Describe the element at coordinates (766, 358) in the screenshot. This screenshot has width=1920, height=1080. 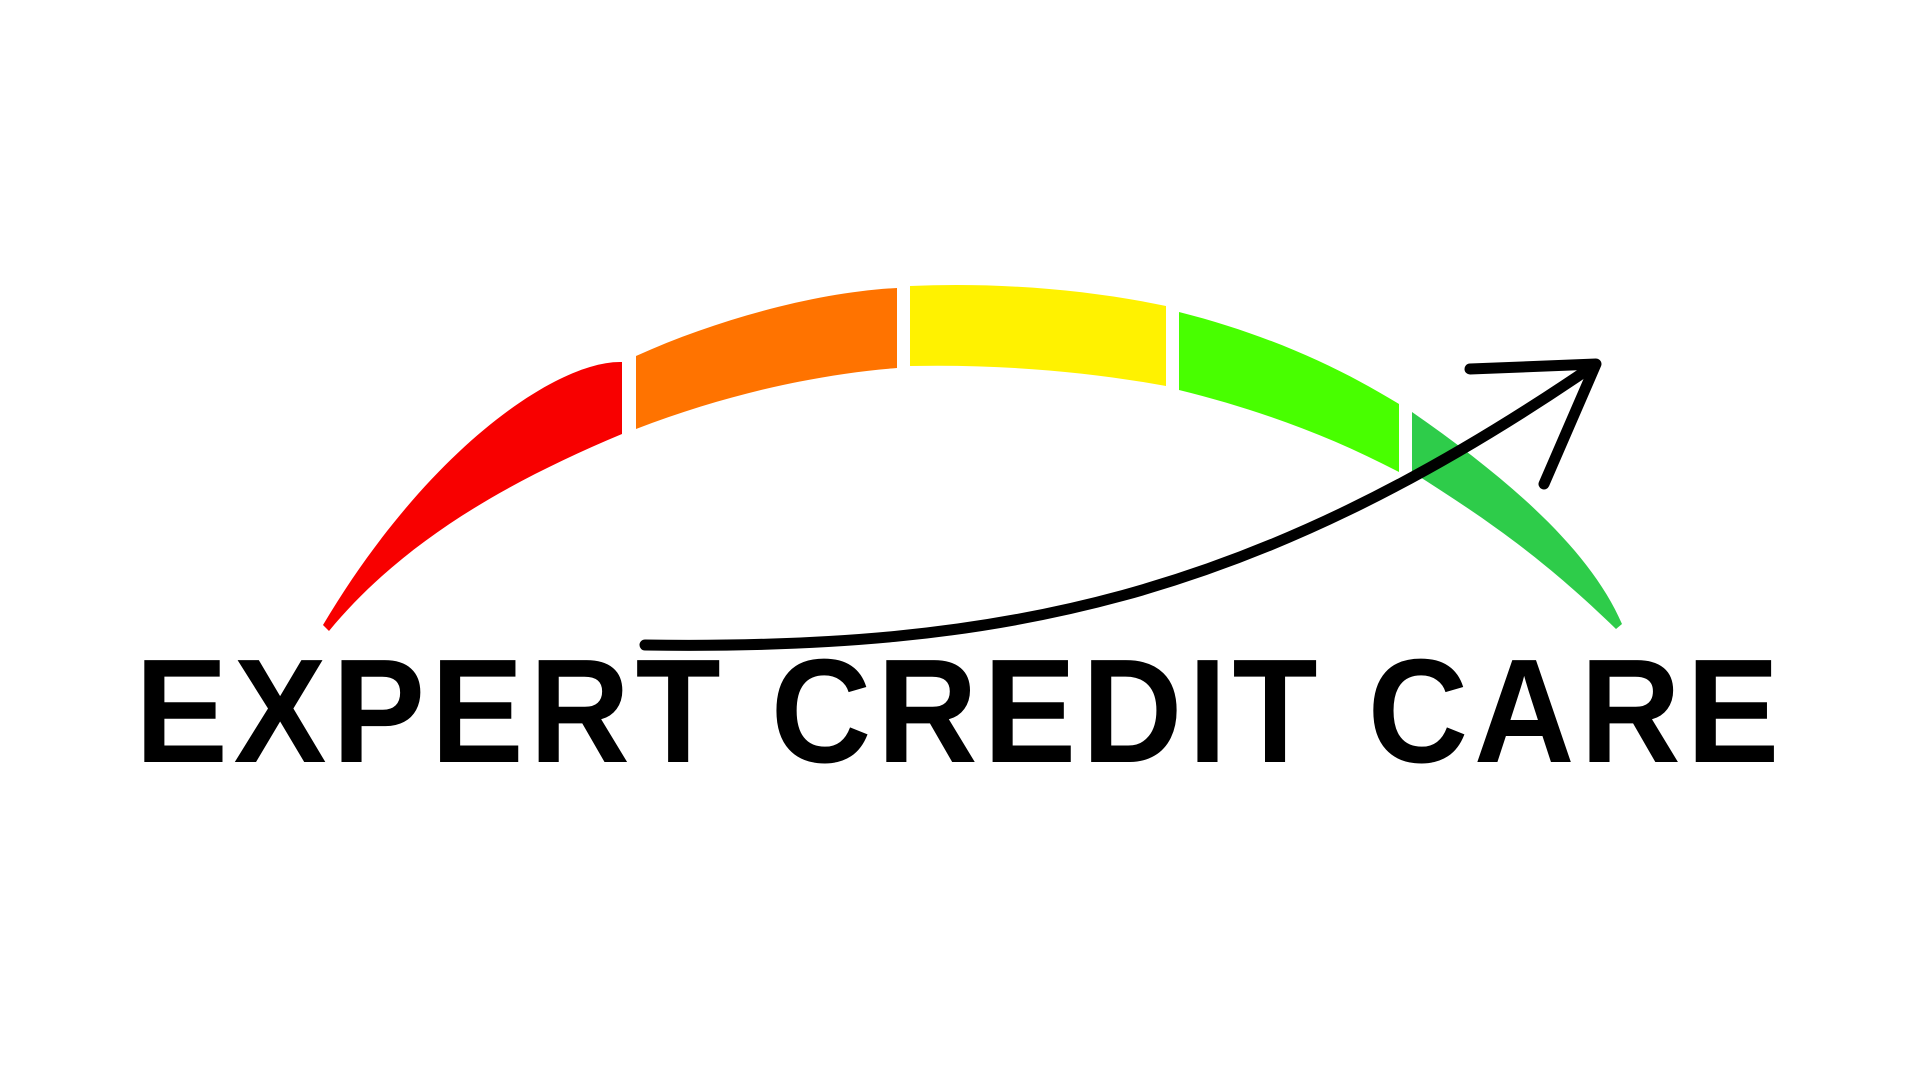
I see `gauge-segment-orange` at that location.